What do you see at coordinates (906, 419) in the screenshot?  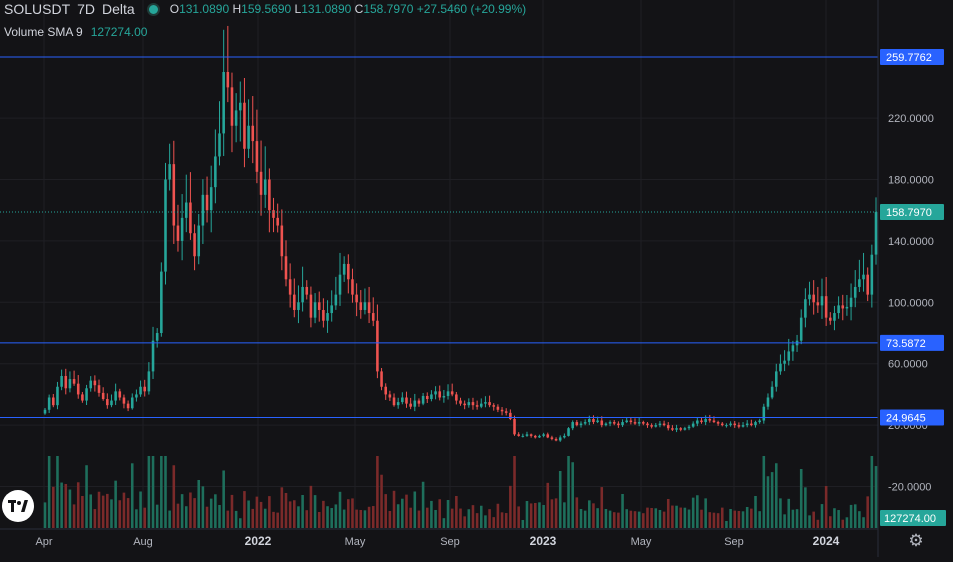 I see `hline-price-label: 24.9645` at bounding box center [906, 419].